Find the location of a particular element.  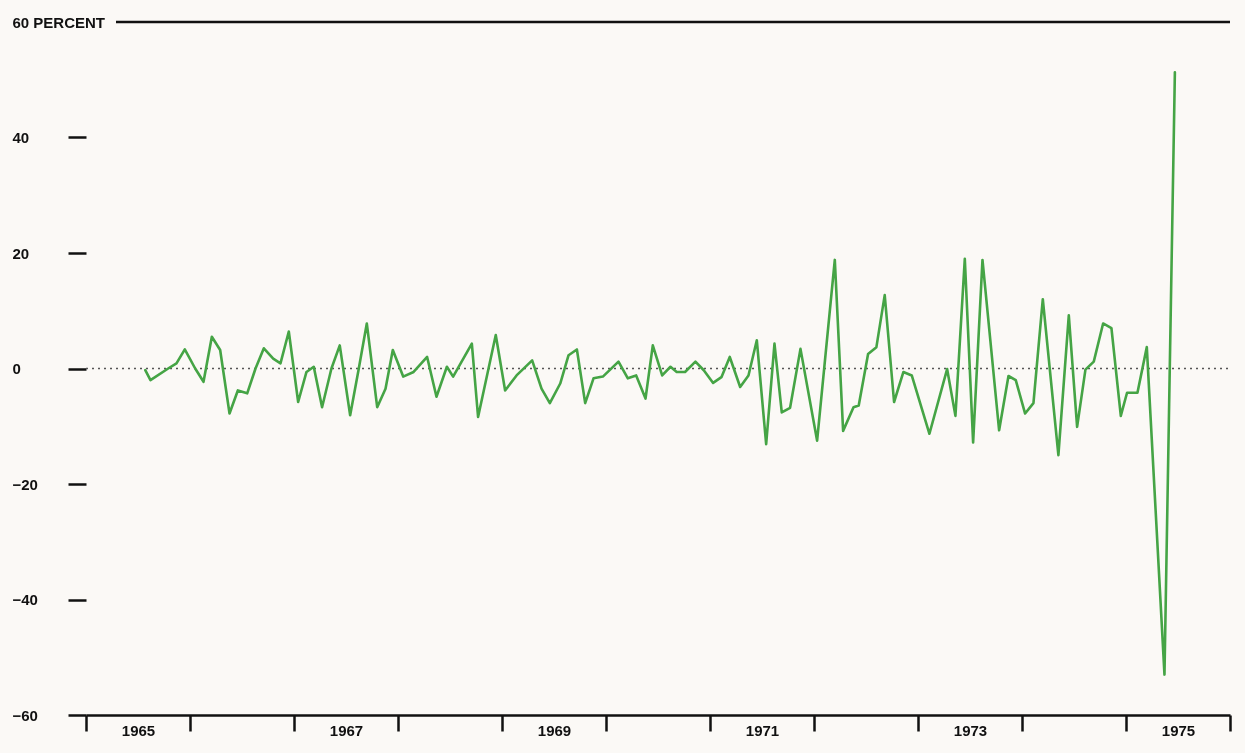

y-tick-label: −60 is located at coordinates (25, 715).